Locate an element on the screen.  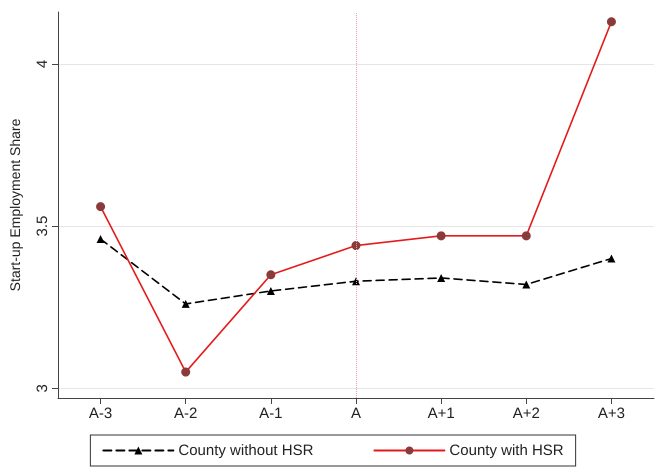
legend-label: County without HSR is located at coordinates (246, 450).